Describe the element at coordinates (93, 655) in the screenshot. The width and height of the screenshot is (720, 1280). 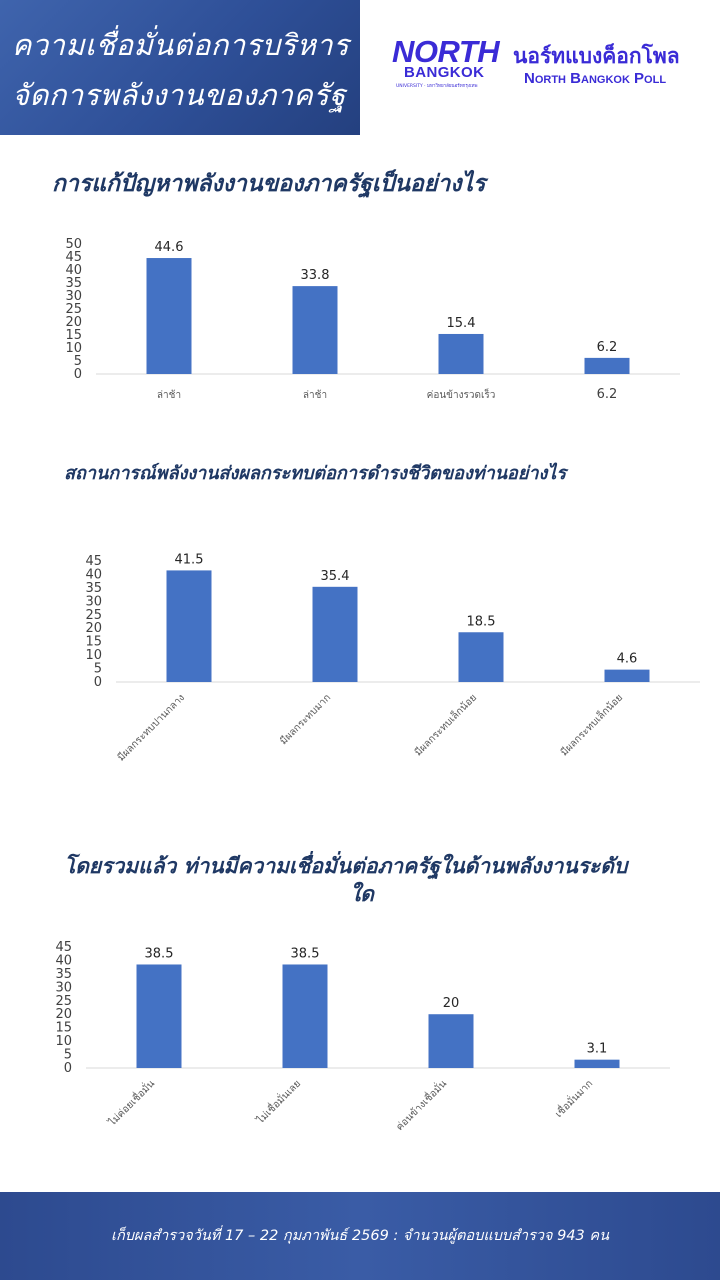
I see `chart2-ytick-label: 10` at that location.